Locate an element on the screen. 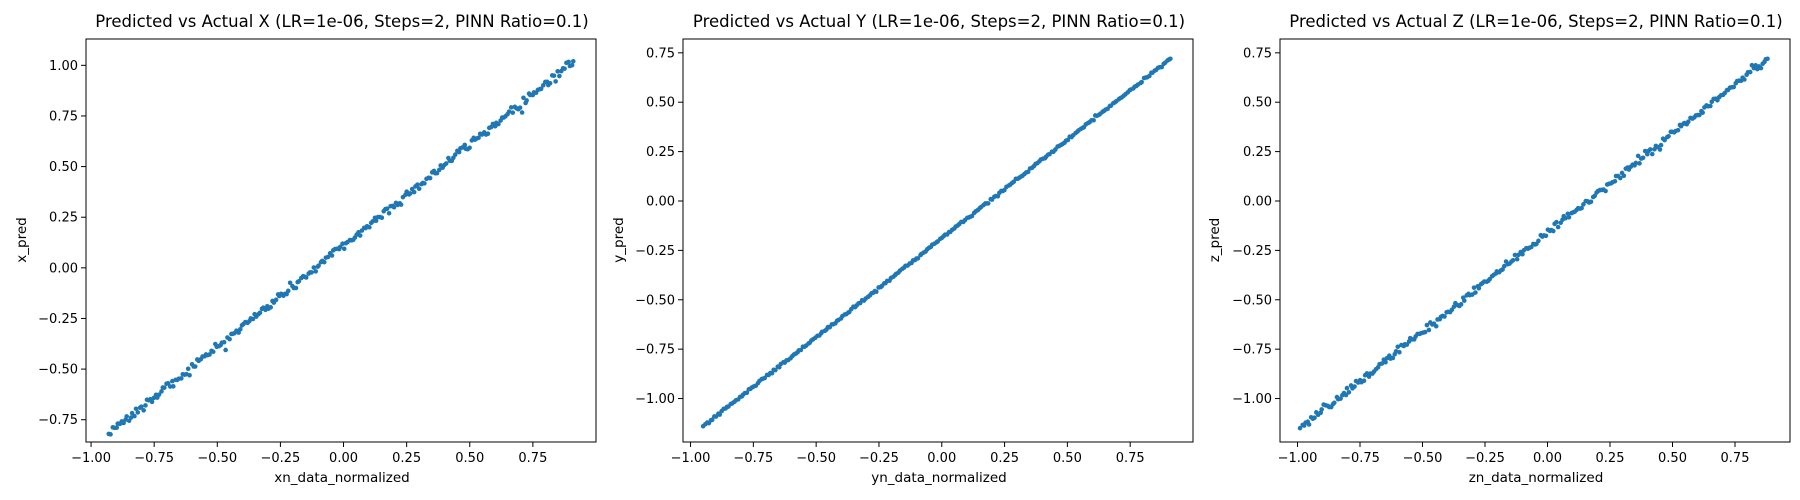 The image size is (1800, 500). x-axis-label: zn_data_normalized is located at coordinates (1536, 478).